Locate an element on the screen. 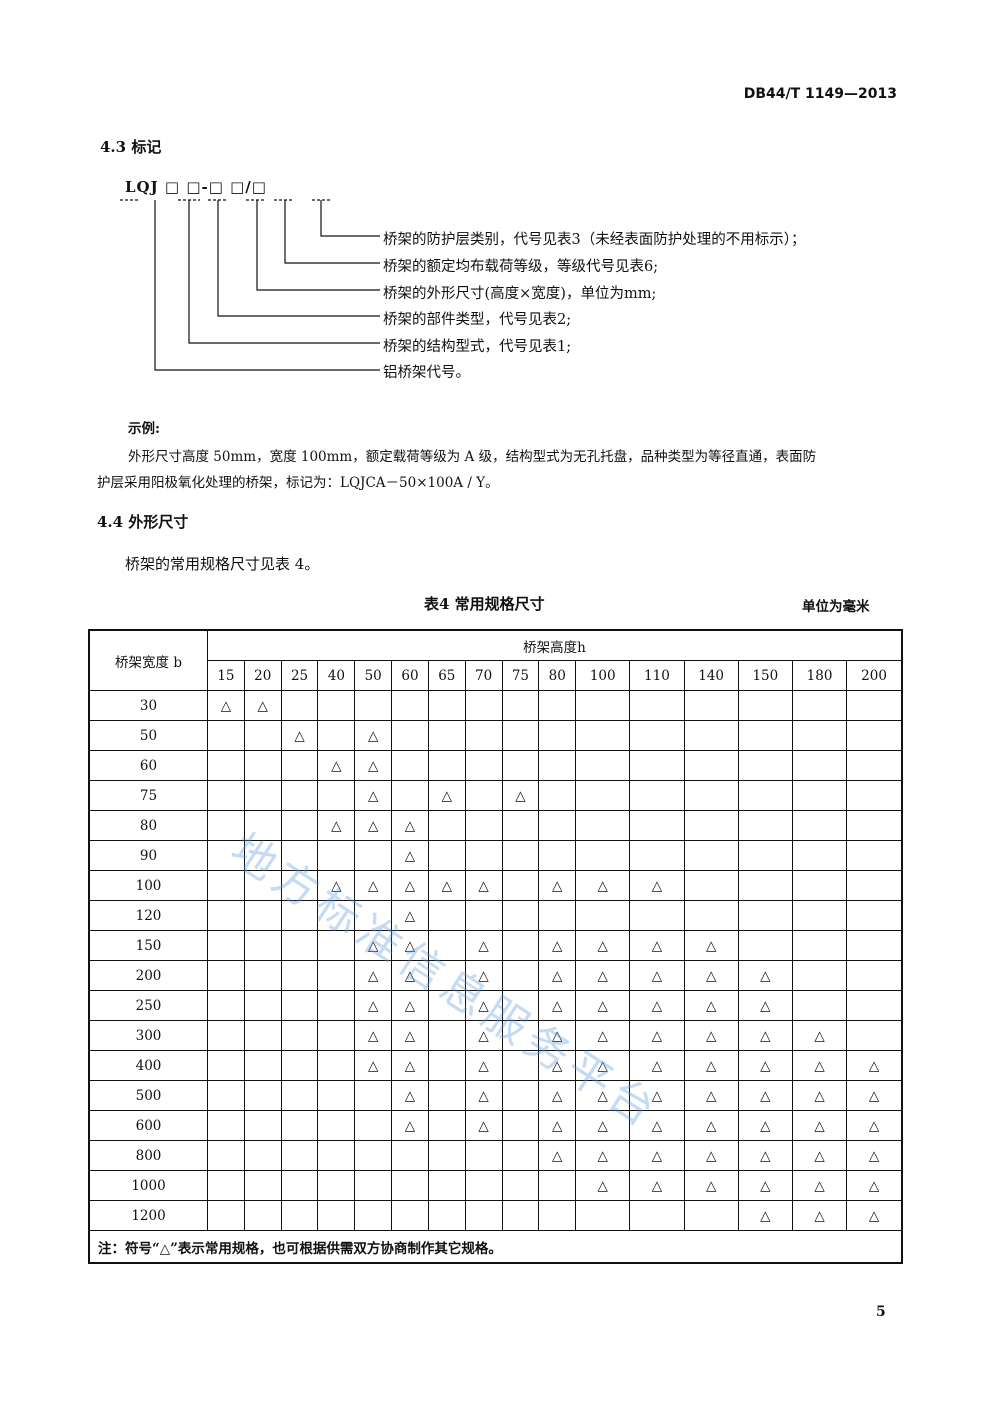 This screenshot has width=1000, height=1410. width-cell: 500 is located at coordinates (148, 1095).